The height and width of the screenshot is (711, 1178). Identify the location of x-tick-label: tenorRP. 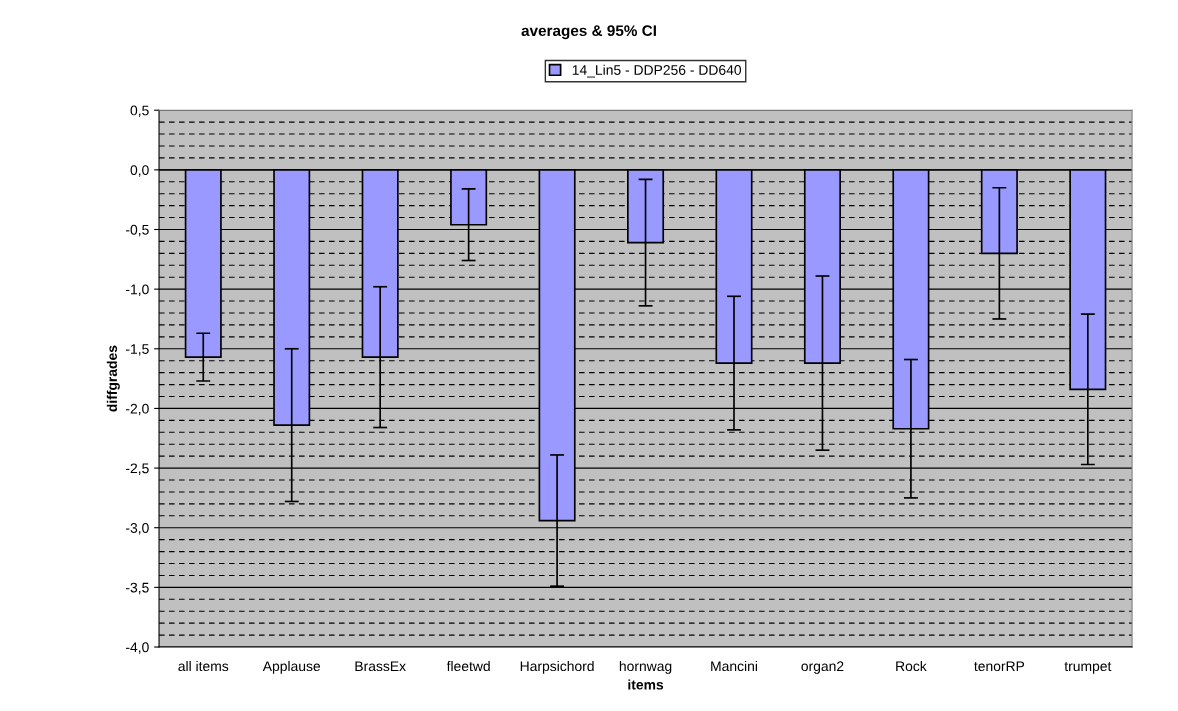
(999, 666).